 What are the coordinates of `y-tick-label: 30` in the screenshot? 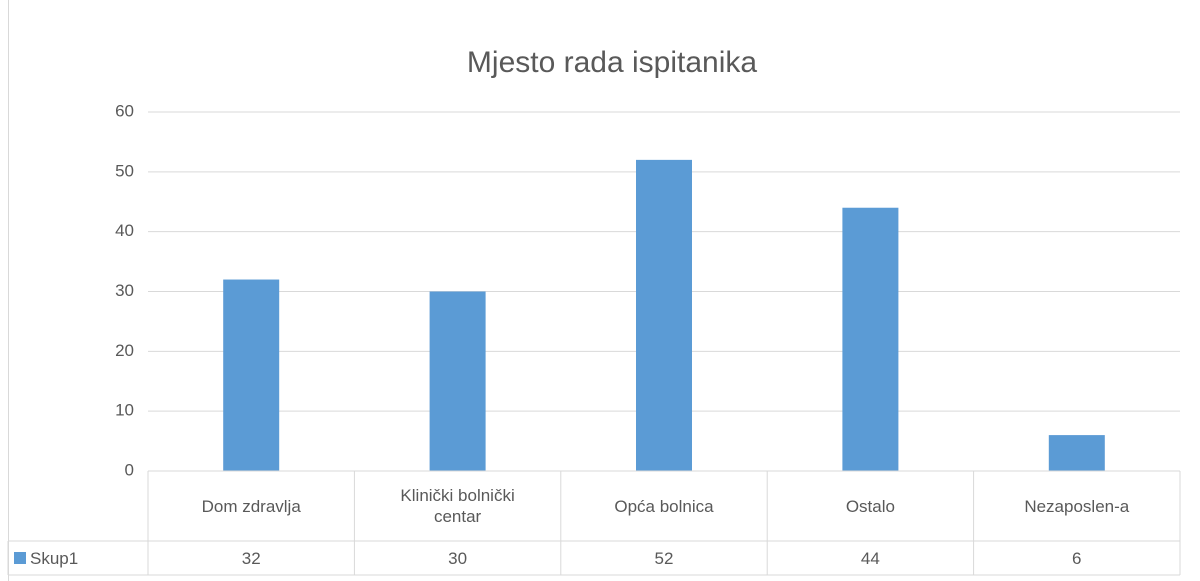 It's located at (124, 290).